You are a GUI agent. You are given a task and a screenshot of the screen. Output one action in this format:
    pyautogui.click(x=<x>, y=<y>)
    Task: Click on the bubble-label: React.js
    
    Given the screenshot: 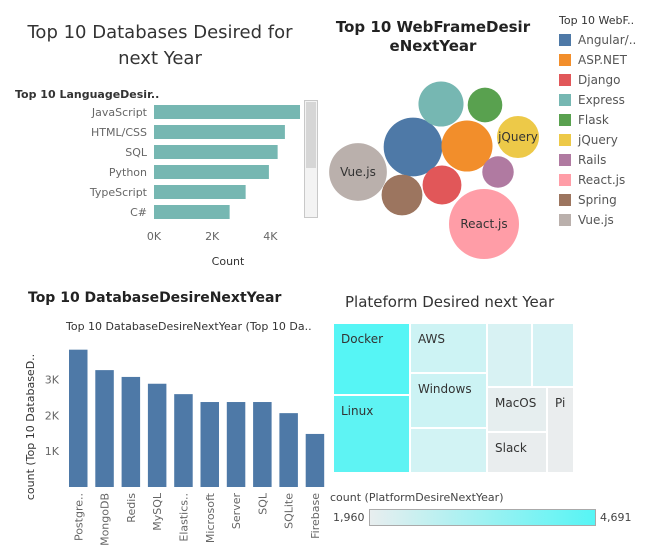 What is the action you would take?
    pyautogui.click(x=483, y=224)
    